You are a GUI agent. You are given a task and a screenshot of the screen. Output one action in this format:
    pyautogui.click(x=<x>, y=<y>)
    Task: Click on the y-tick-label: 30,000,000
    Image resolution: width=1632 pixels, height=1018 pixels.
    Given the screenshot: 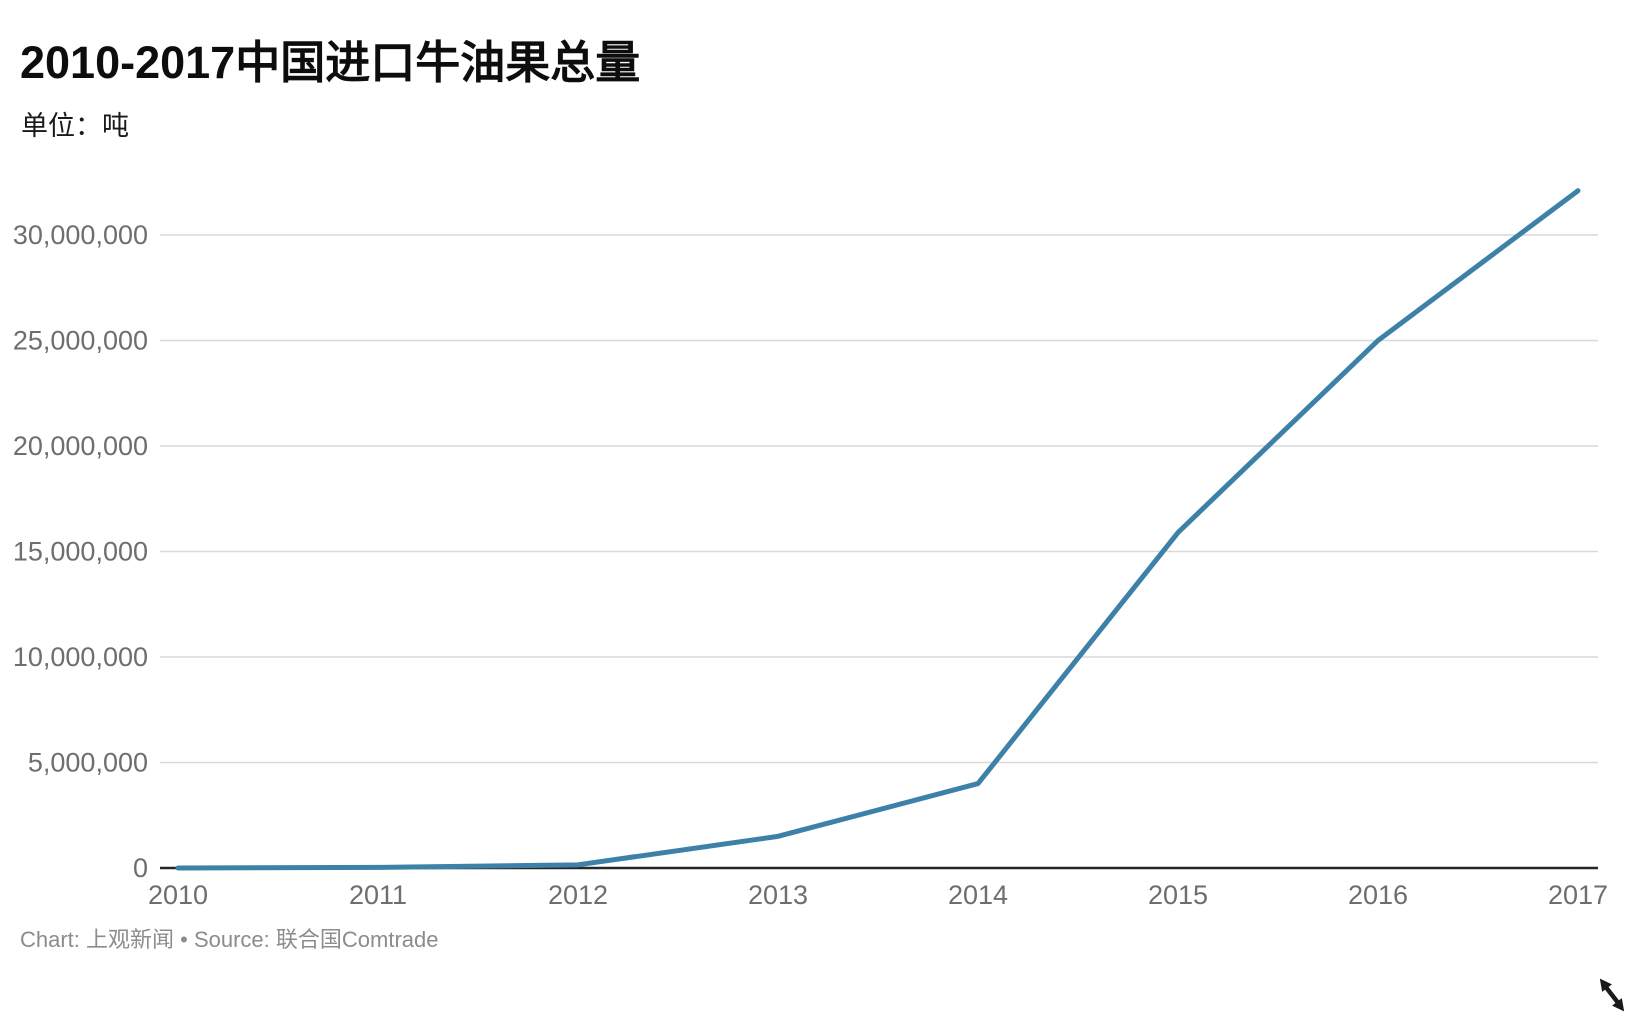 What is the action you would take?
    pyautogui.click(x=80, y=235)
    